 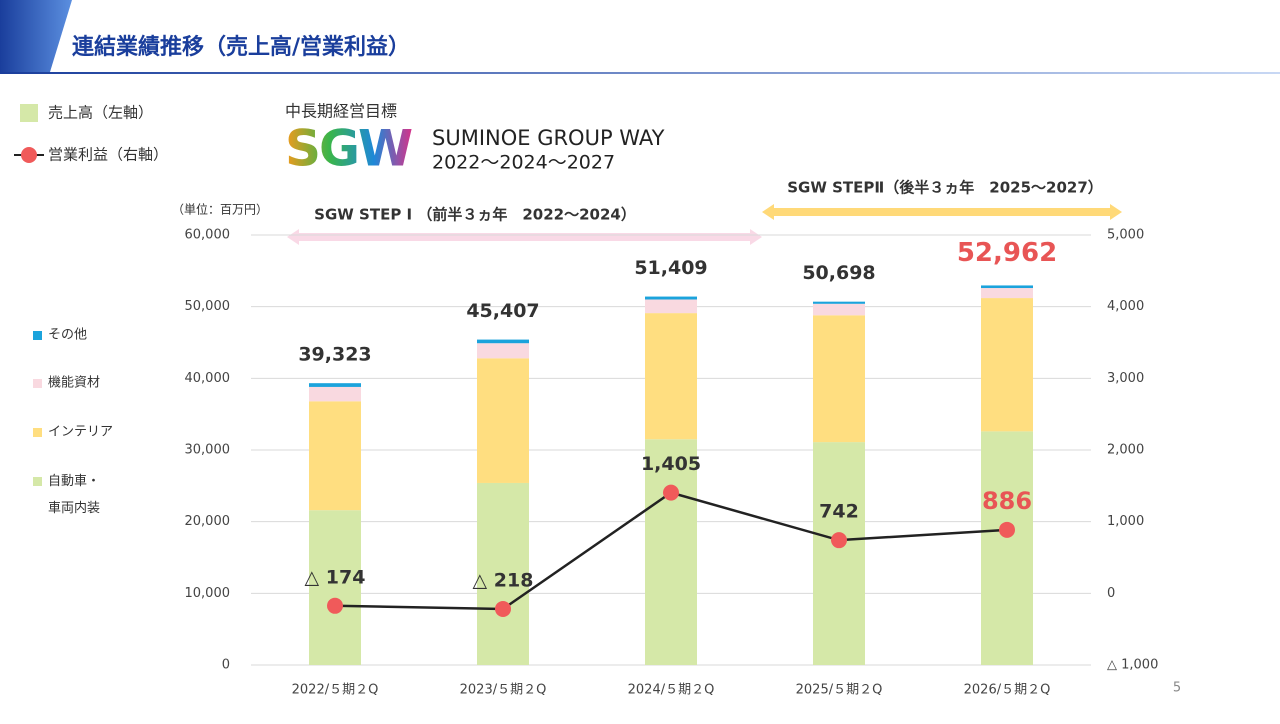 I want to click on total-label: 51,409, so click(x=670, y=268).